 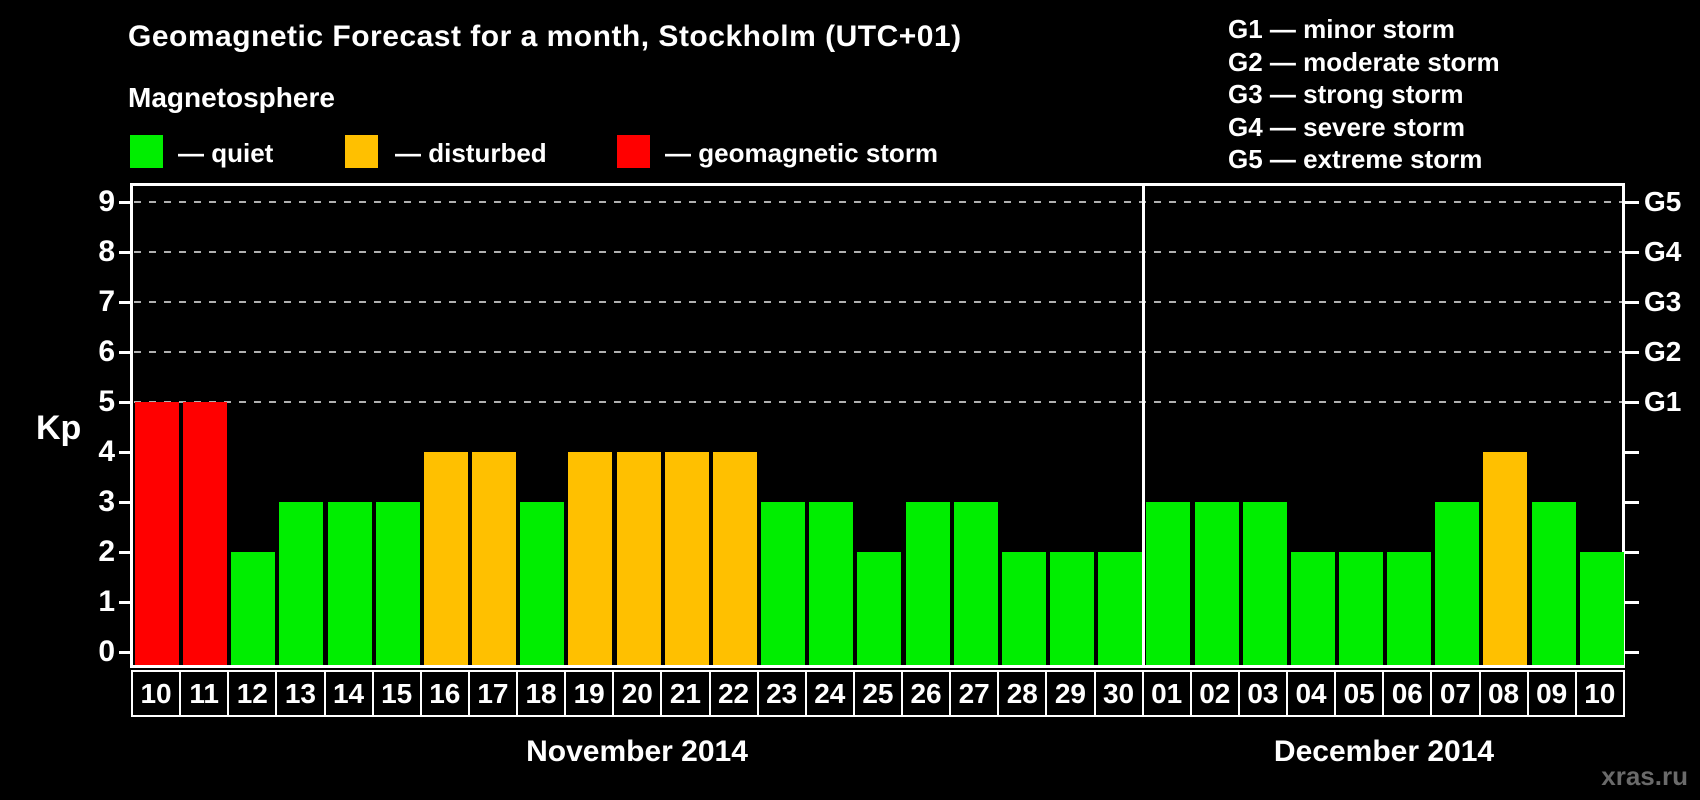 I want to click on date-cell: 25, so click(x=877, y=693).